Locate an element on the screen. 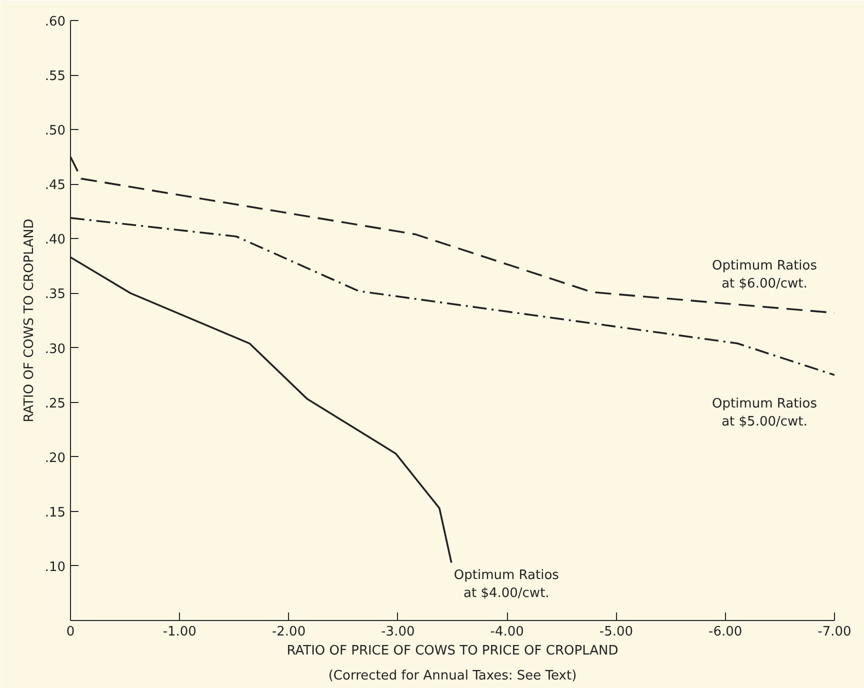 This screenshot has height=688, width=864. y-tick-label: .25 is located at coordinates (55, 404).